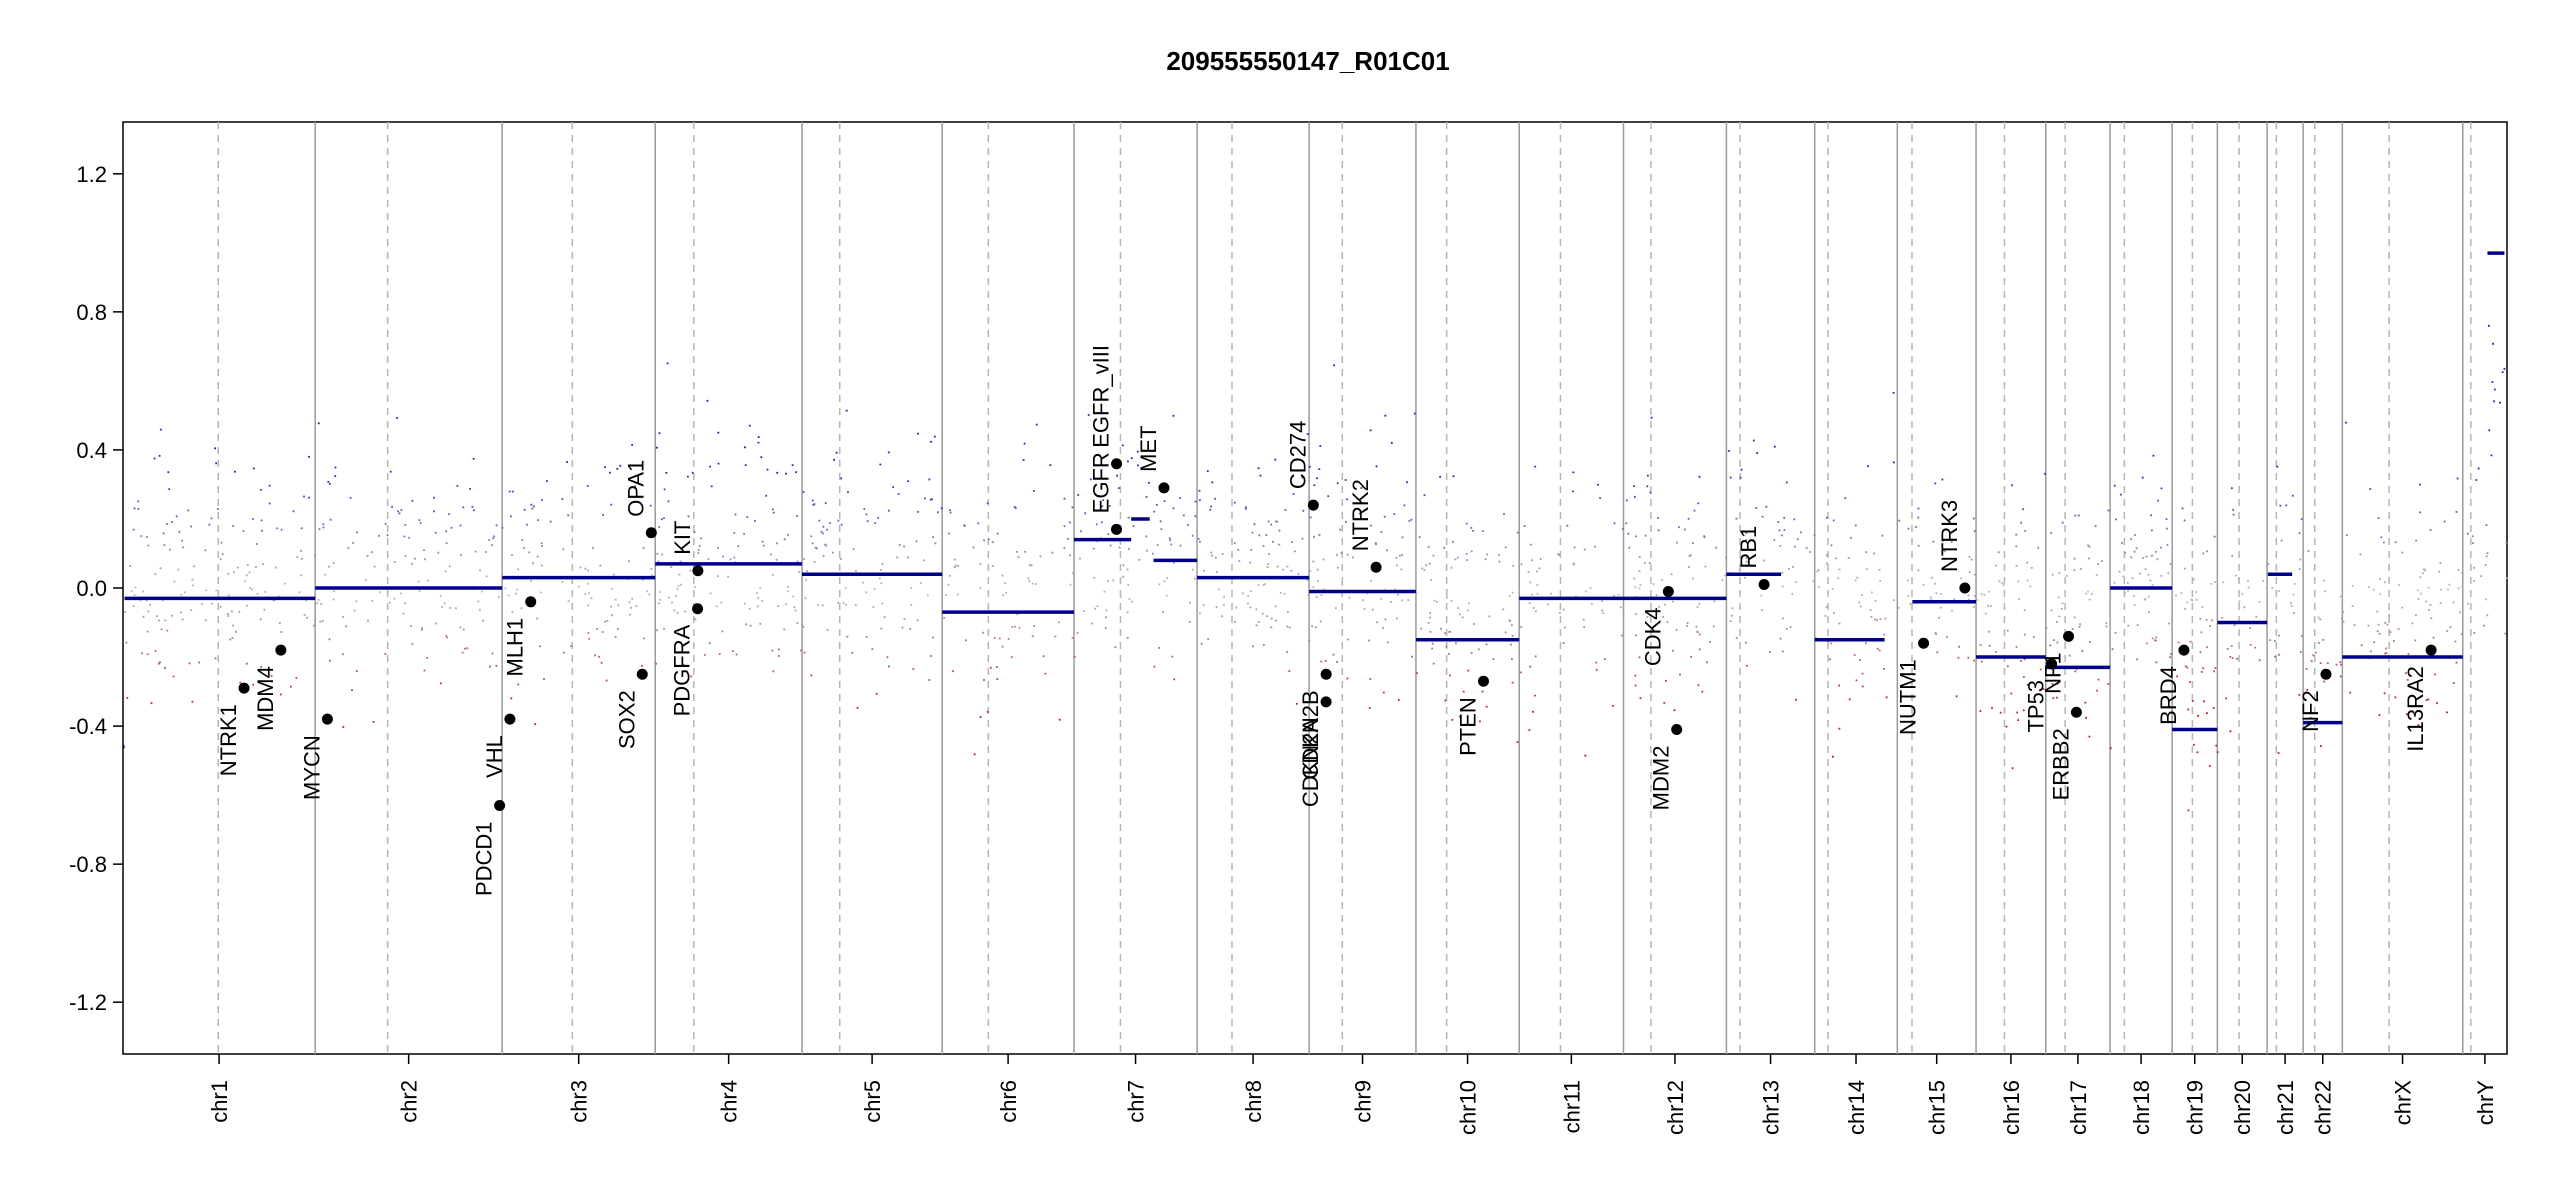 The image size is (2550, 1200). What do you see at coordinates (2060, 764) in the screenshot?
I see `gene-label: ERBB2` at bounding box center [2060, 764].